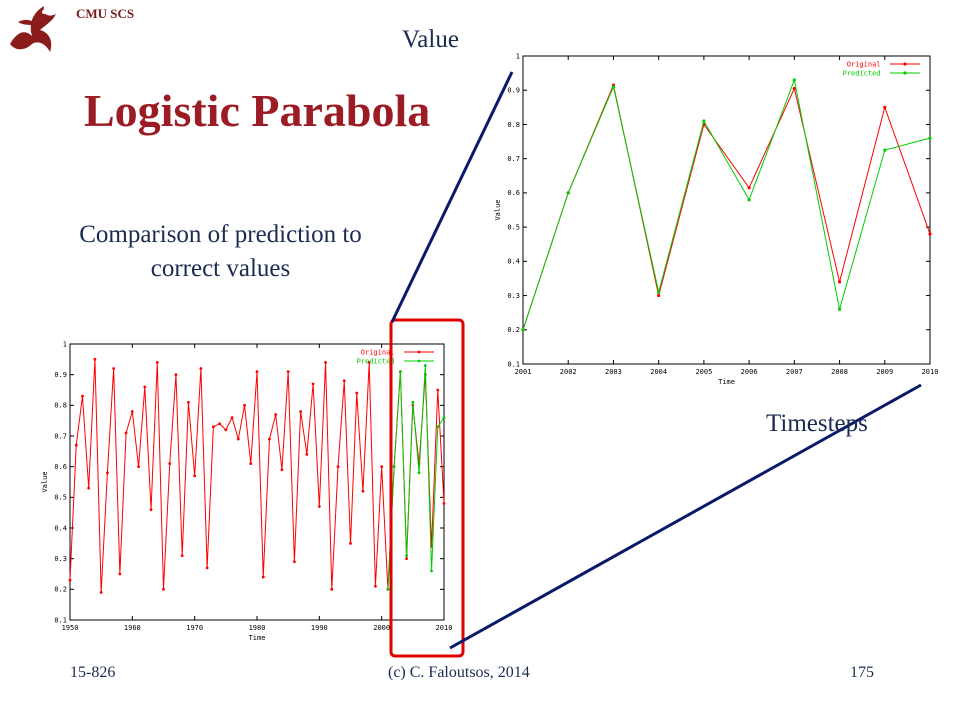 Image resolution: width=960 pixels, height=720 pixels. Describe the element at coordinates (518, 56) in the screenshot. I see `y-tick-label: 1` at that location.